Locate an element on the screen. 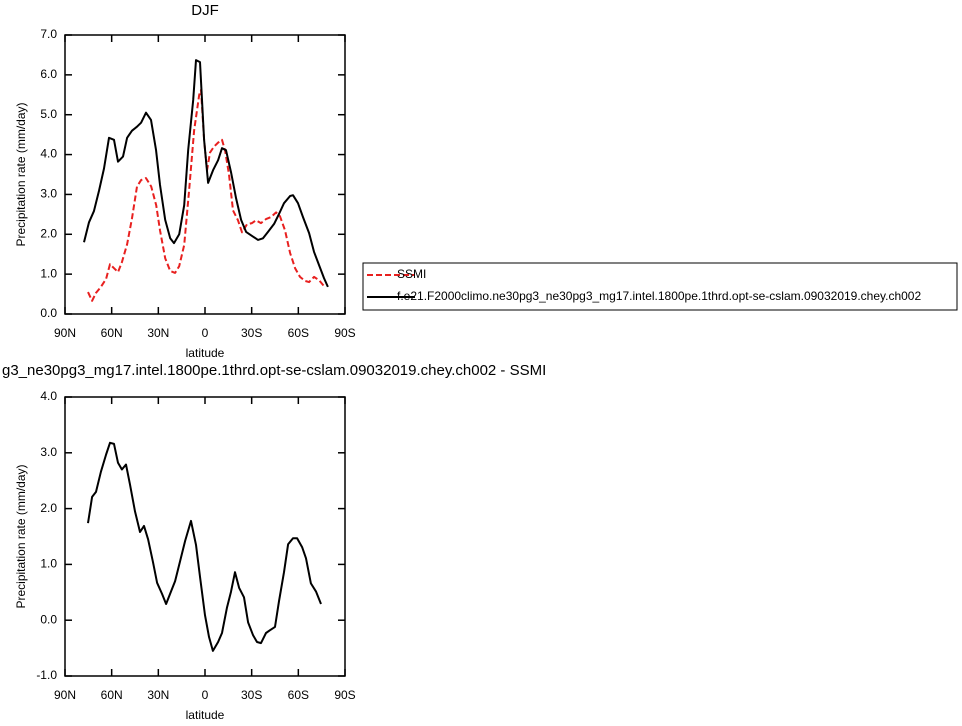  legend-box is located at coordinates (660, 286).